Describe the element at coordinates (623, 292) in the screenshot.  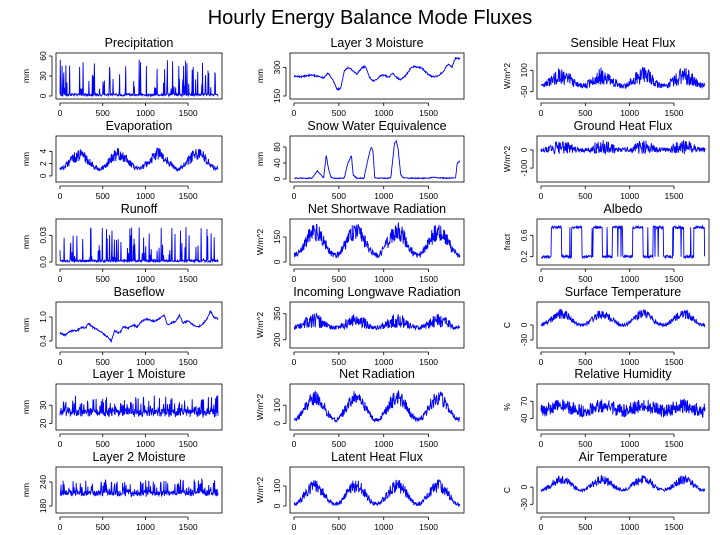
I see `panel-title: Surface Temperature` at that location.